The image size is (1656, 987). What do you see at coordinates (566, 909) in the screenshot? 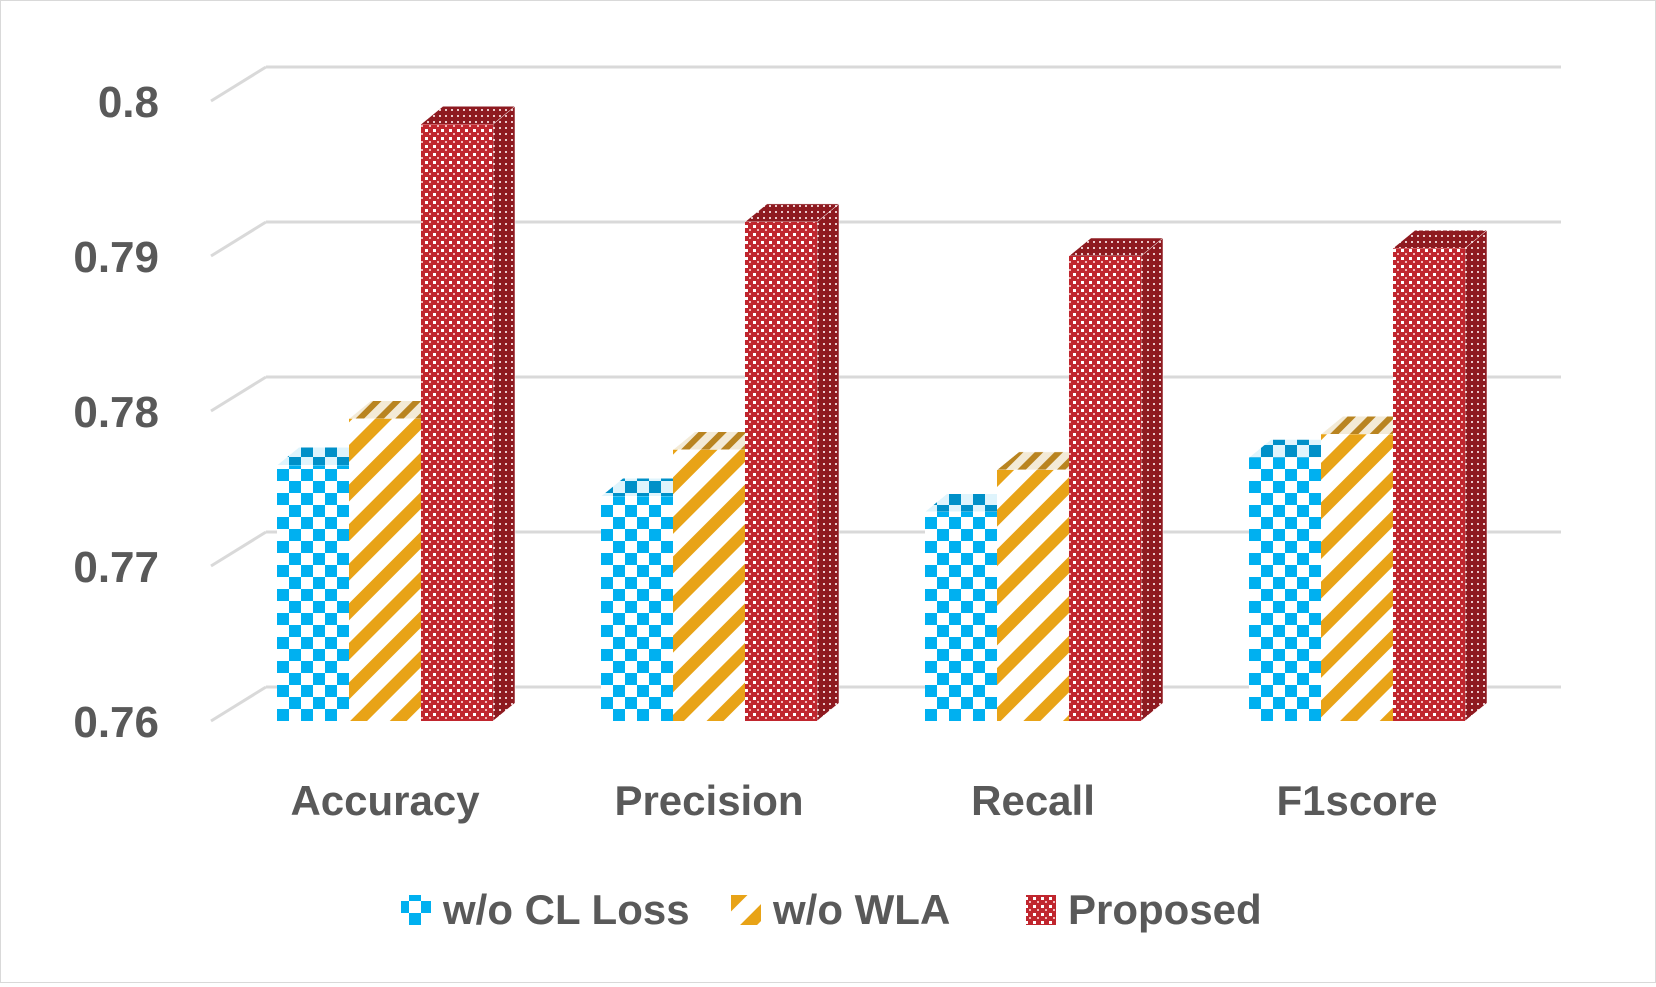
I see `legend-label: w/o CL Loss` at bounding box center [566, 909].